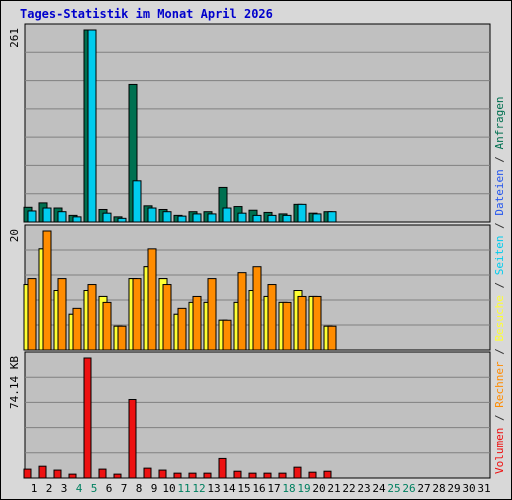  I want to click on x-tick-label-day-12: 12, so click(198, 488).